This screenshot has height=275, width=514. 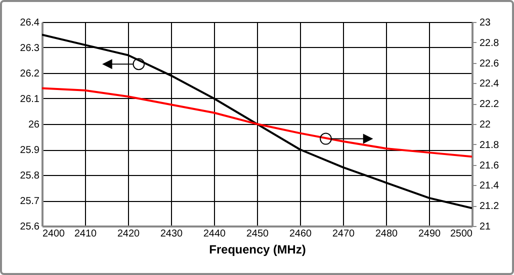 What do you see at coordinates (34, 125) in the screenshot?
I see `y-tick-label: 26` at bounding box center [34, 125].